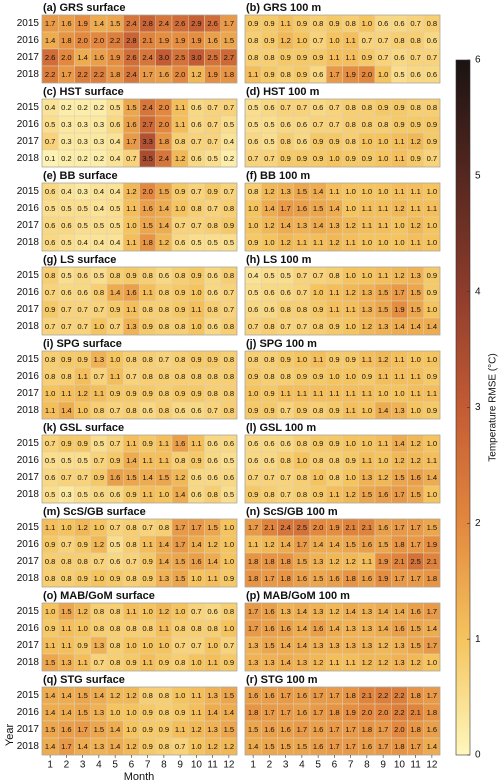 The height and width of the screenshot is (783, 500). I want to click on panel-frame, so click(139, 721).